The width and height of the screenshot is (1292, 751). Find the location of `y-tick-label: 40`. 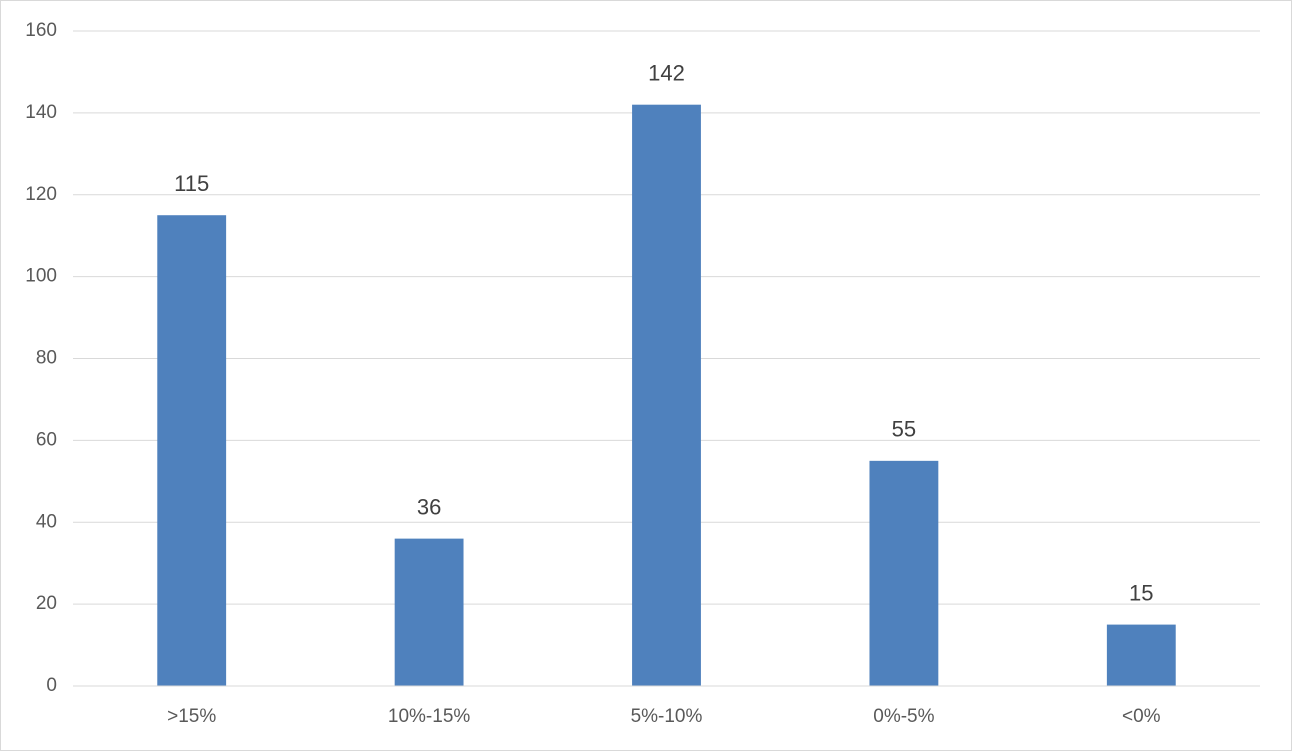

y-tick-label: 40 is located at coordinates (46, 521).